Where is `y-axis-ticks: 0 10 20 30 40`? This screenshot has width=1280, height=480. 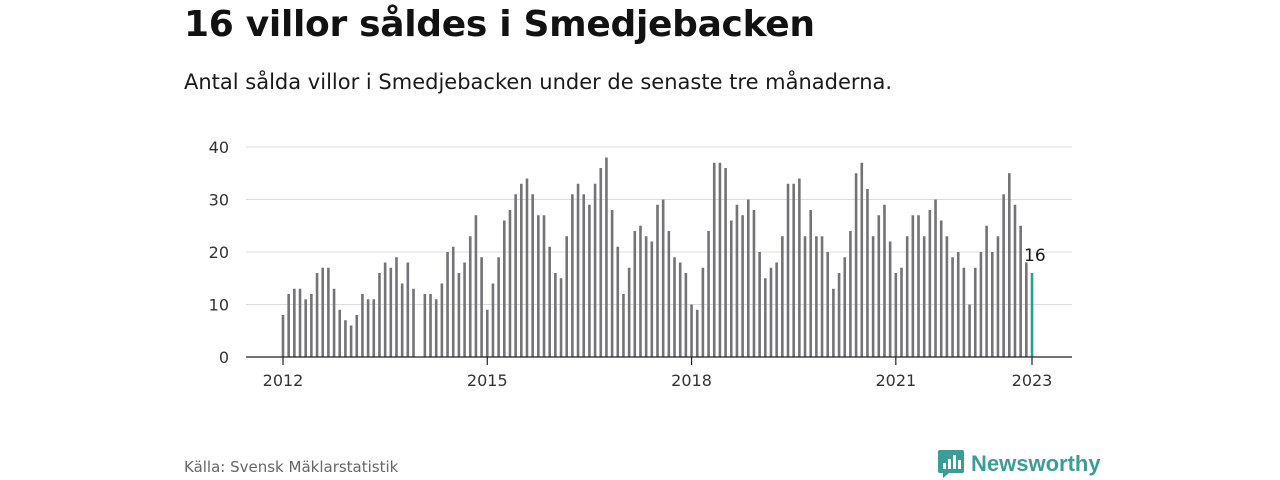 y-axis-ticks: 0 10 20 30 40 is located at coordinates (219, 252).